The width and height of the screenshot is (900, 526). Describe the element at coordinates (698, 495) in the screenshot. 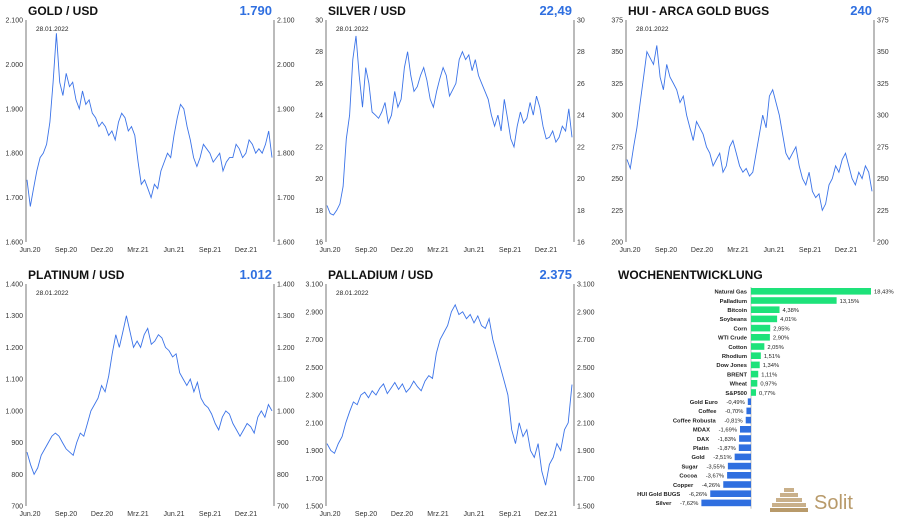

I see `weekly-bar-value: -6,26%` at that location.